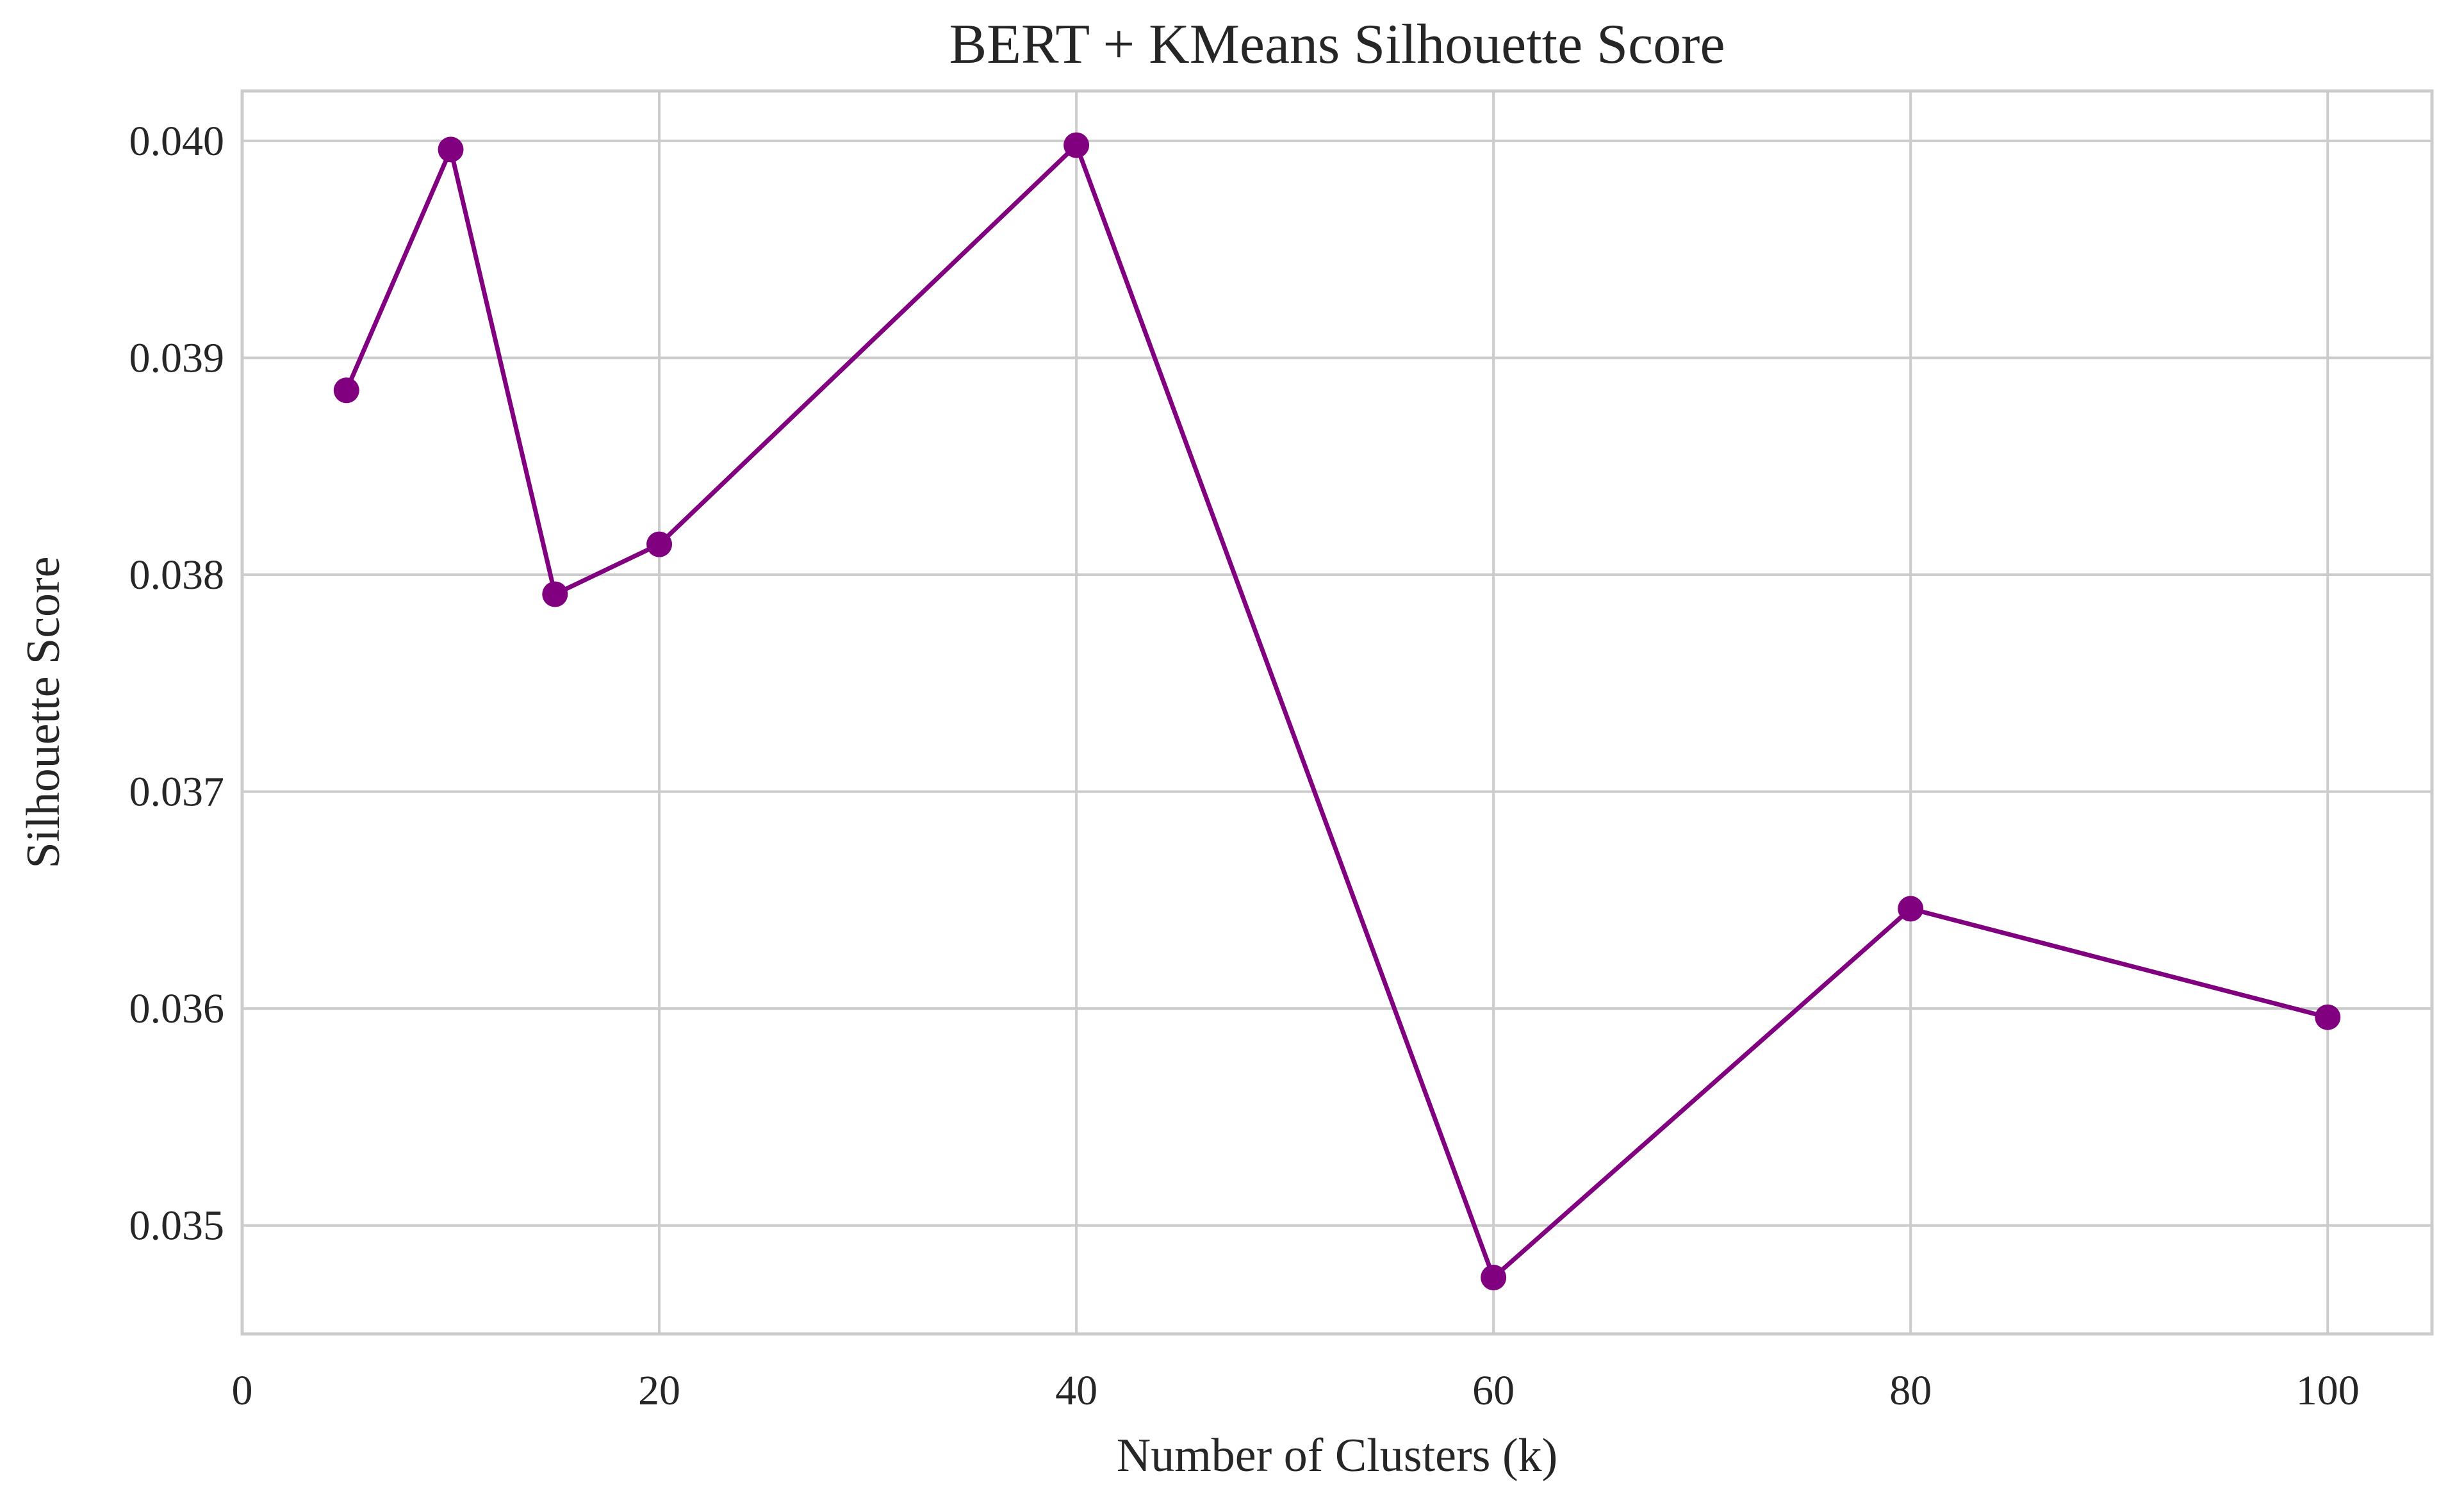 This screenshot has height=1496, width=2464. What do you see at coordinates (1076, 1390) in the screenshot?
I see `x-tick-label: 40` at bounding box center [1076, 1390].